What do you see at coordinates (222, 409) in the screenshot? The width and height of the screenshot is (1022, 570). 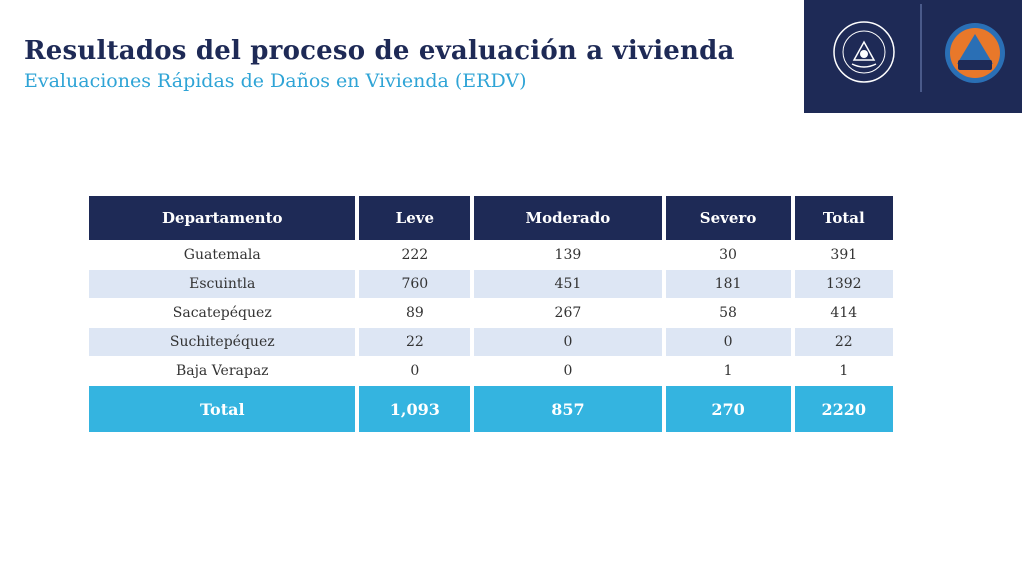 I see `total-label: Total` at bounding box center [222, 409].